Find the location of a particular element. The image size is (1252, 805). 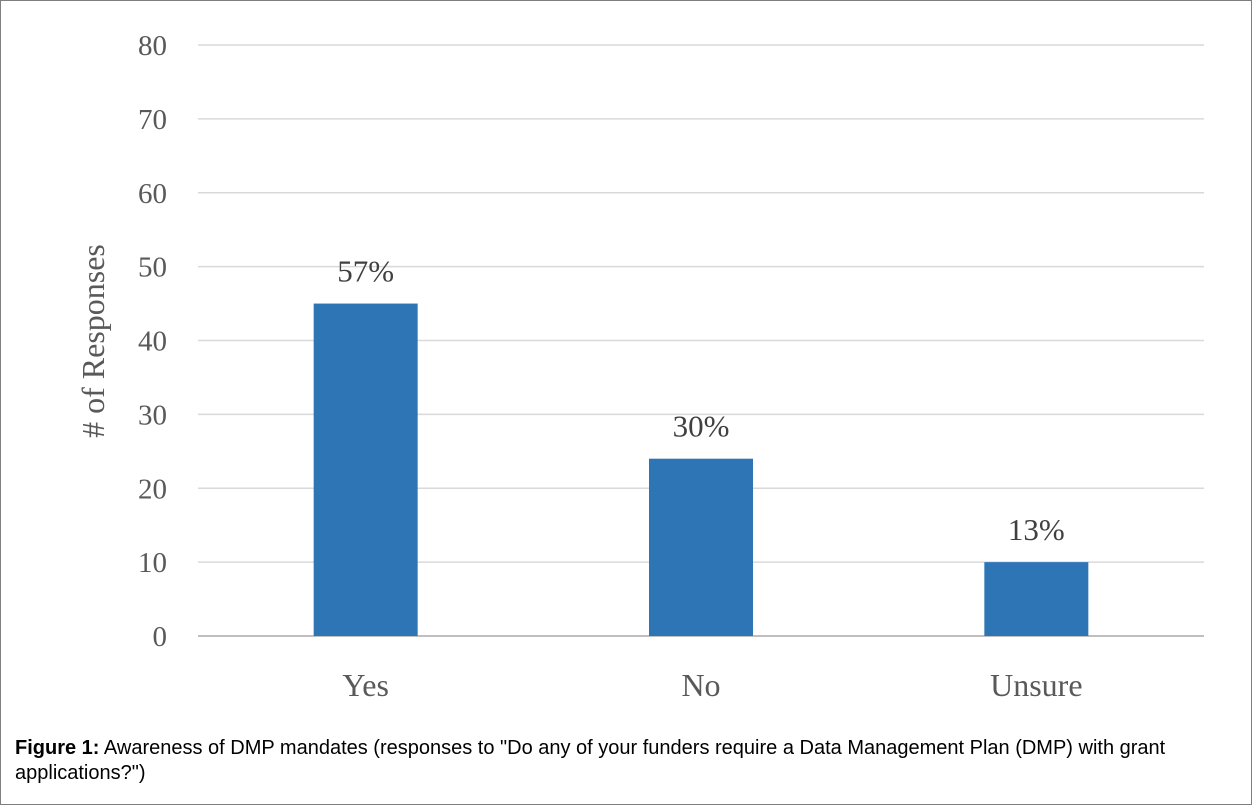

y-tick-label: 50 is located at coordinates (152, 268).